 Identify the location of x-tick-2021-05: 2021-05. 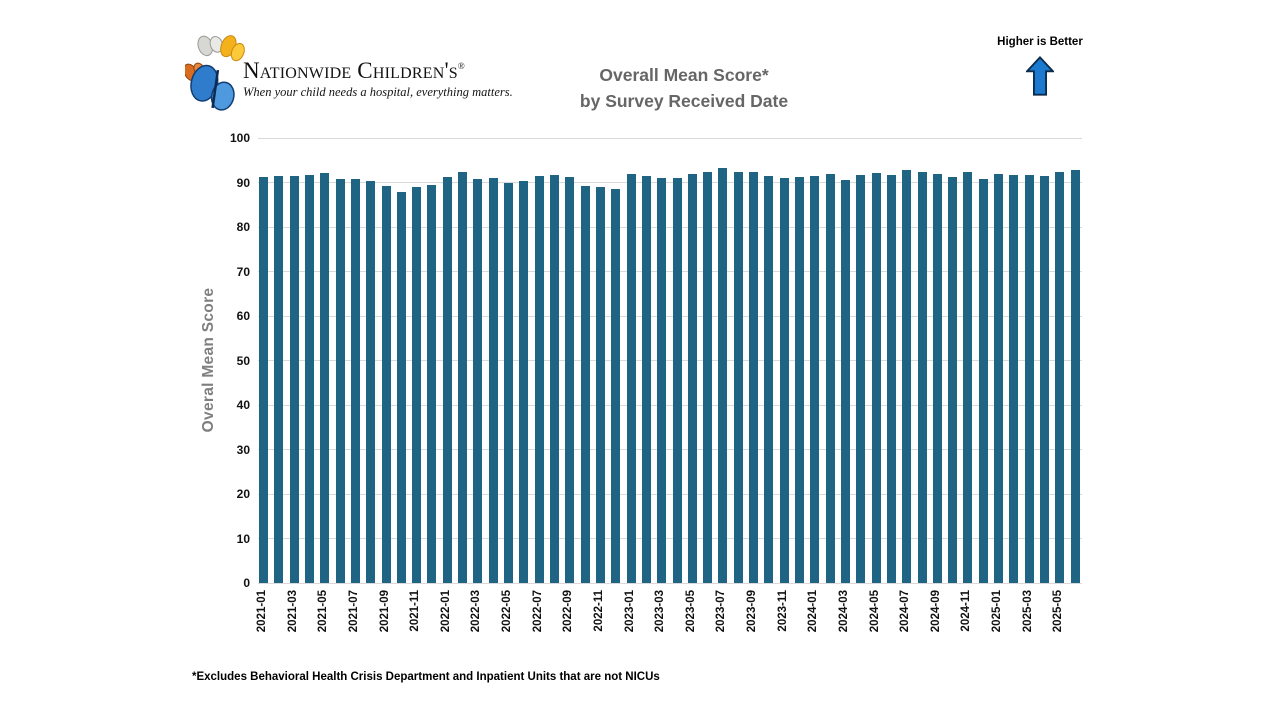
(323, 611).